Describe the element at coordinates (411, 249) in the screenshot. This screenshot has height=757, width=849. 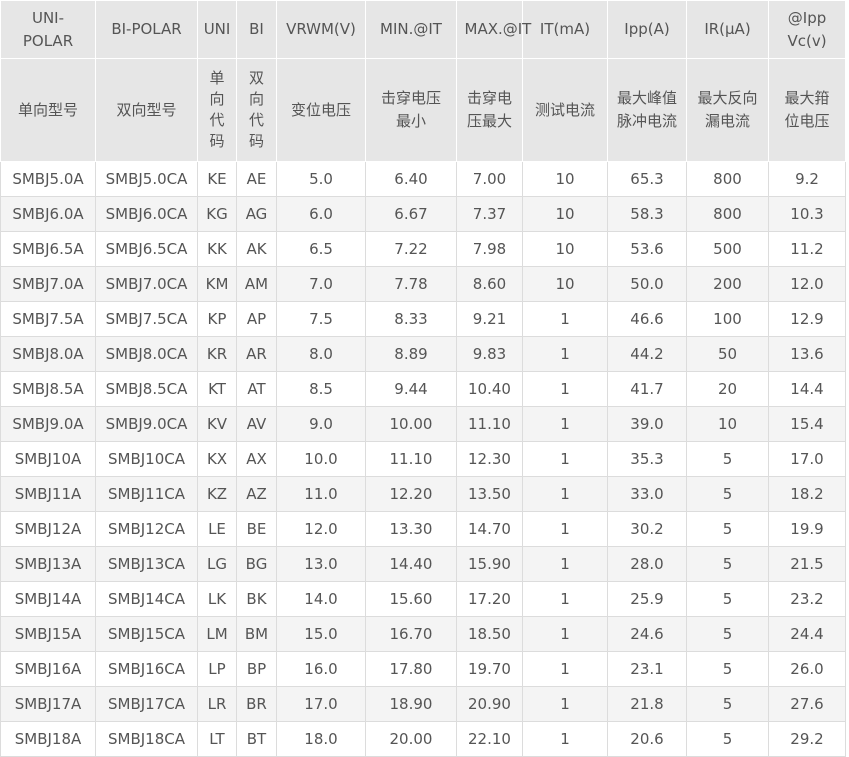
I see `cell-min-it: 7.22` at that location.